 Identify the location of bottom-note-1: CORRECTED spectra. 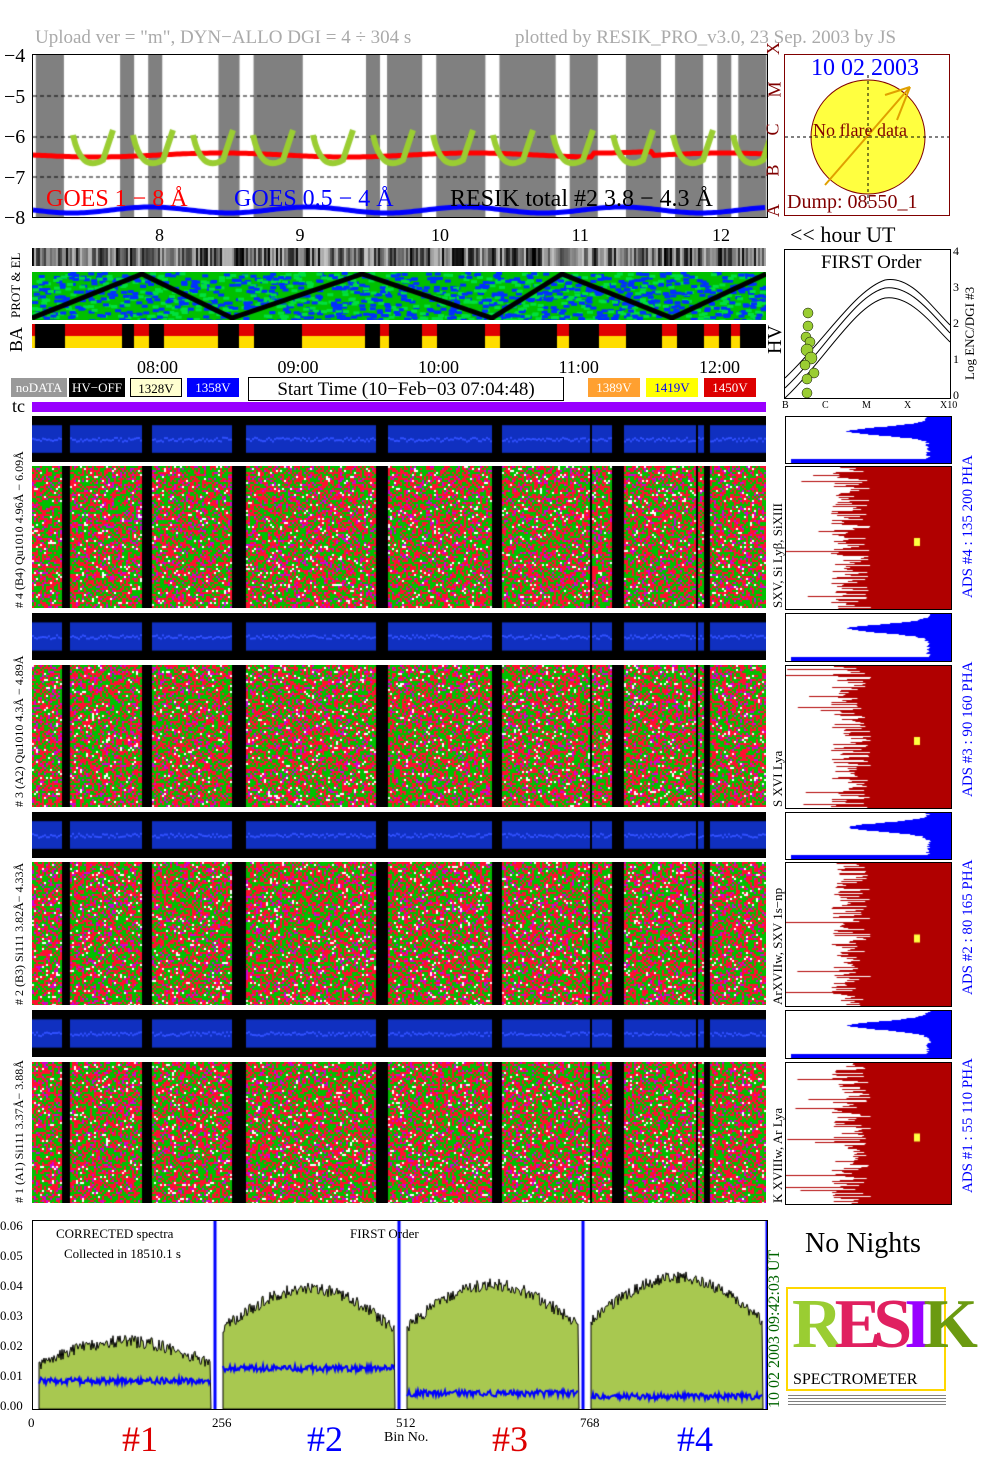
(115, 1233).